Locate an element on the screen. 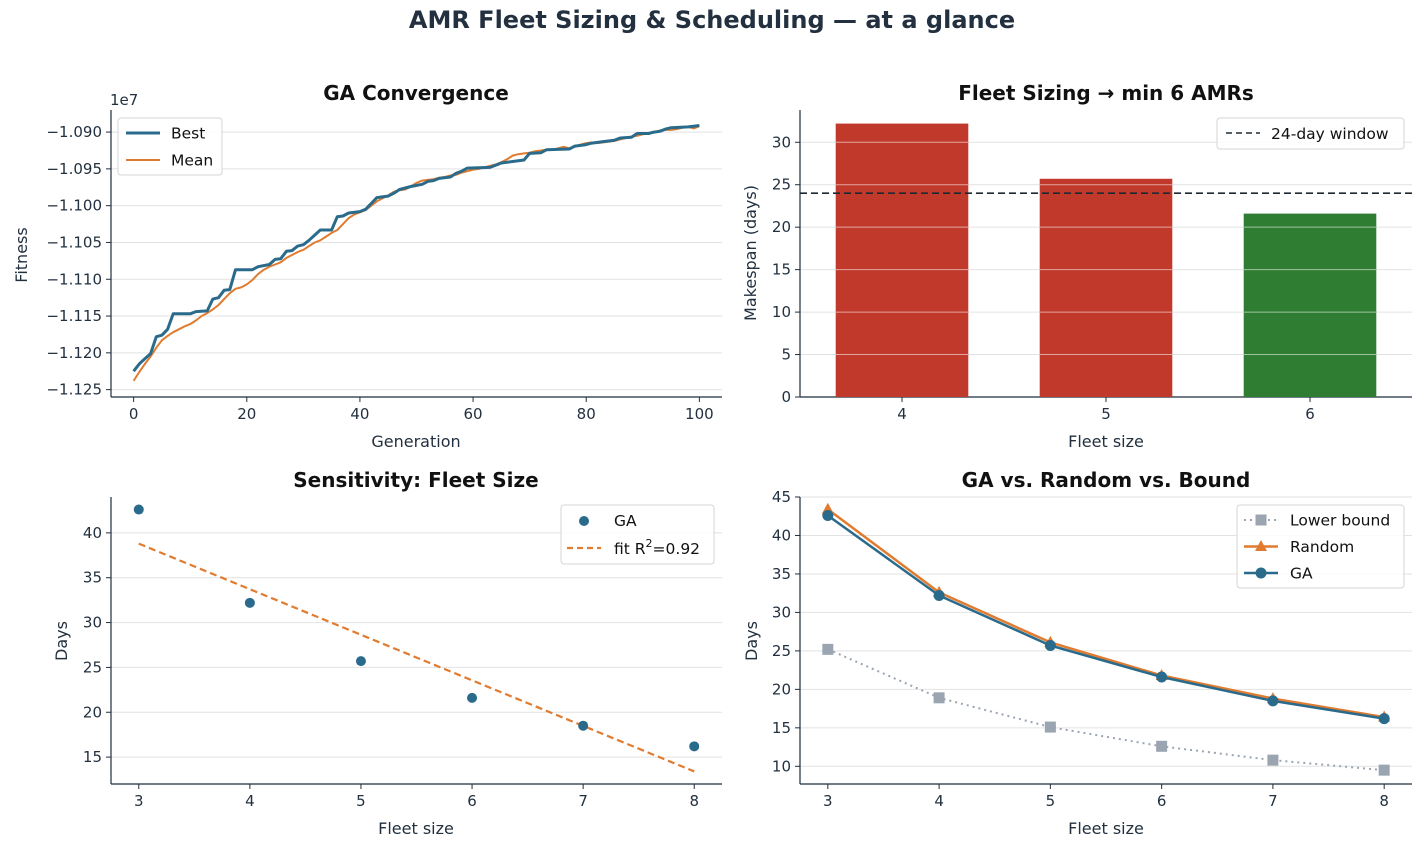  x-tick-label: 7 is located at coordinates (583, 801).